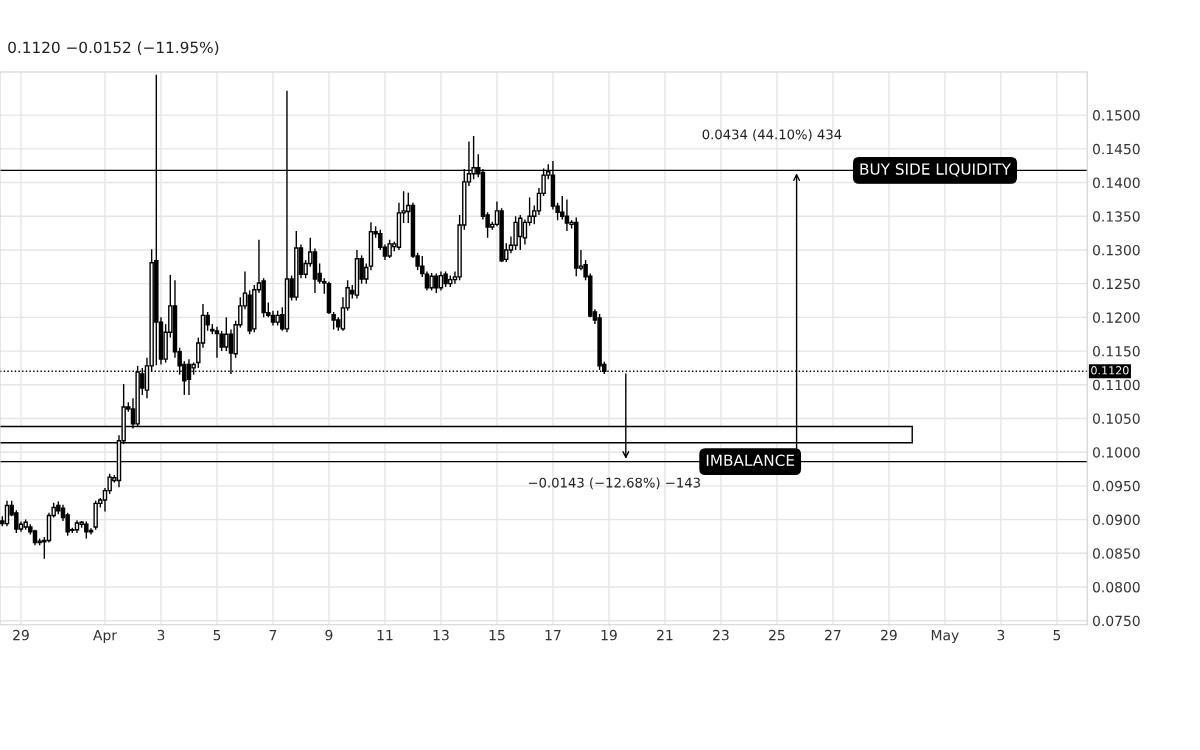  What do you see at coordinates (772, 135) in the screenshot?
I see `annotation: 0.0434 (44.10%) 434` at bounding box center [772, 135].